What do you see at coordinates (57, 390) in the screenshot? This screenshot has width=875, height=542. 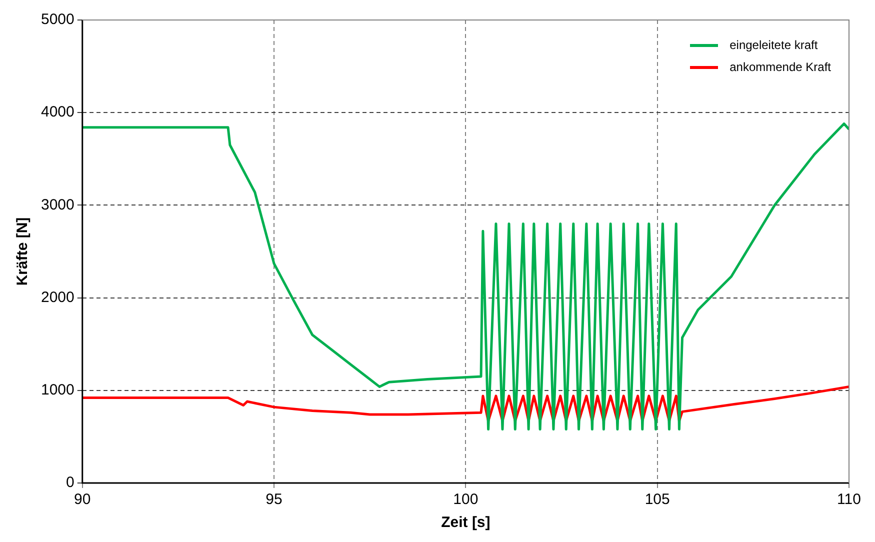 I see `y-tick-label: 1000` at bounding box center [57, 390].